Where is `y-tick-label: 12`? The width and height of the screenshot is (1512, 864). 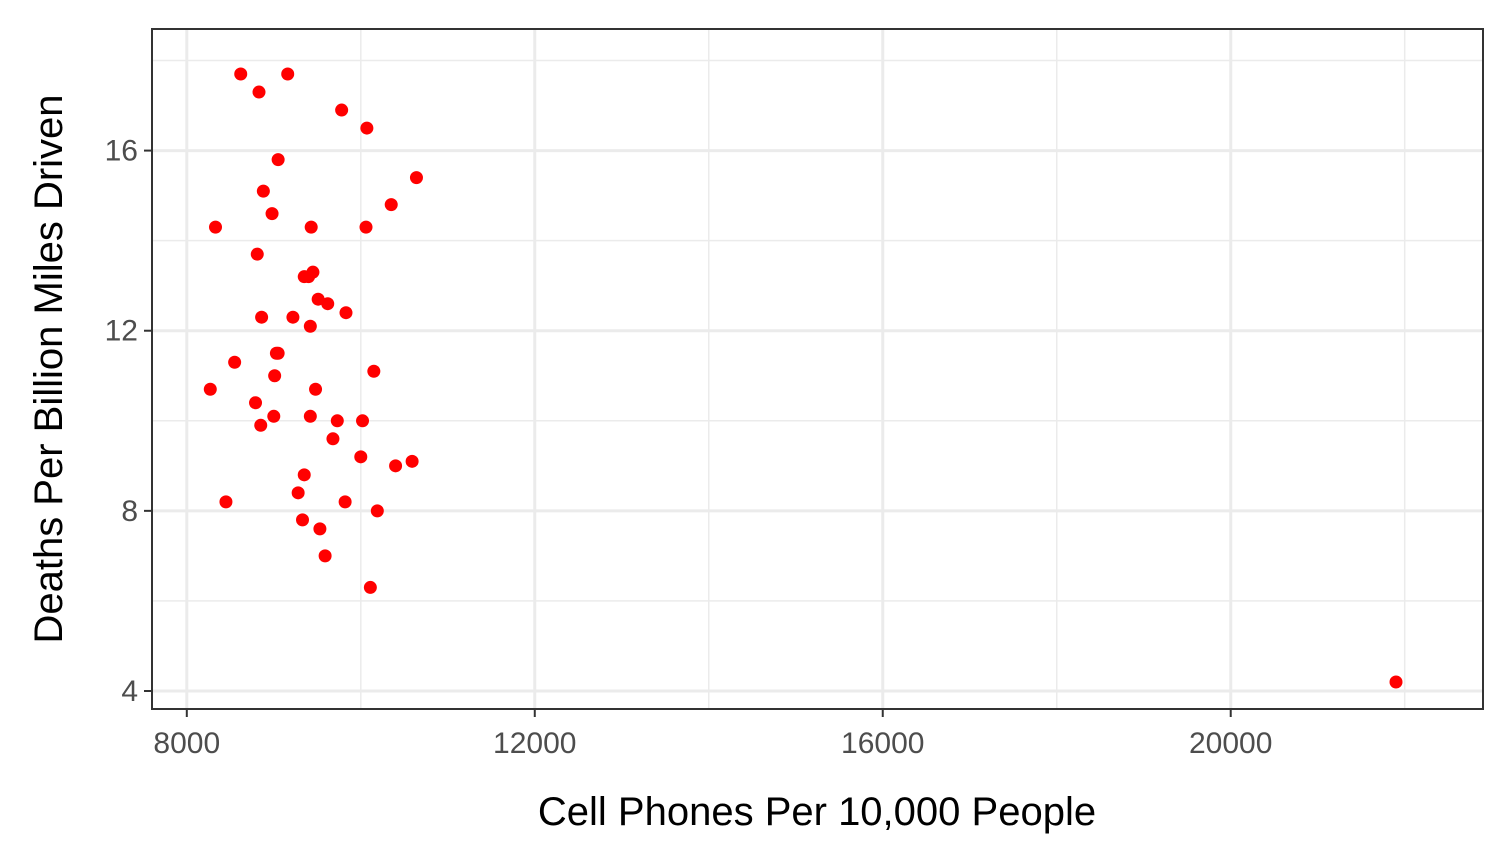 y-tick-label: 12 is located at coordinates (121, 331).